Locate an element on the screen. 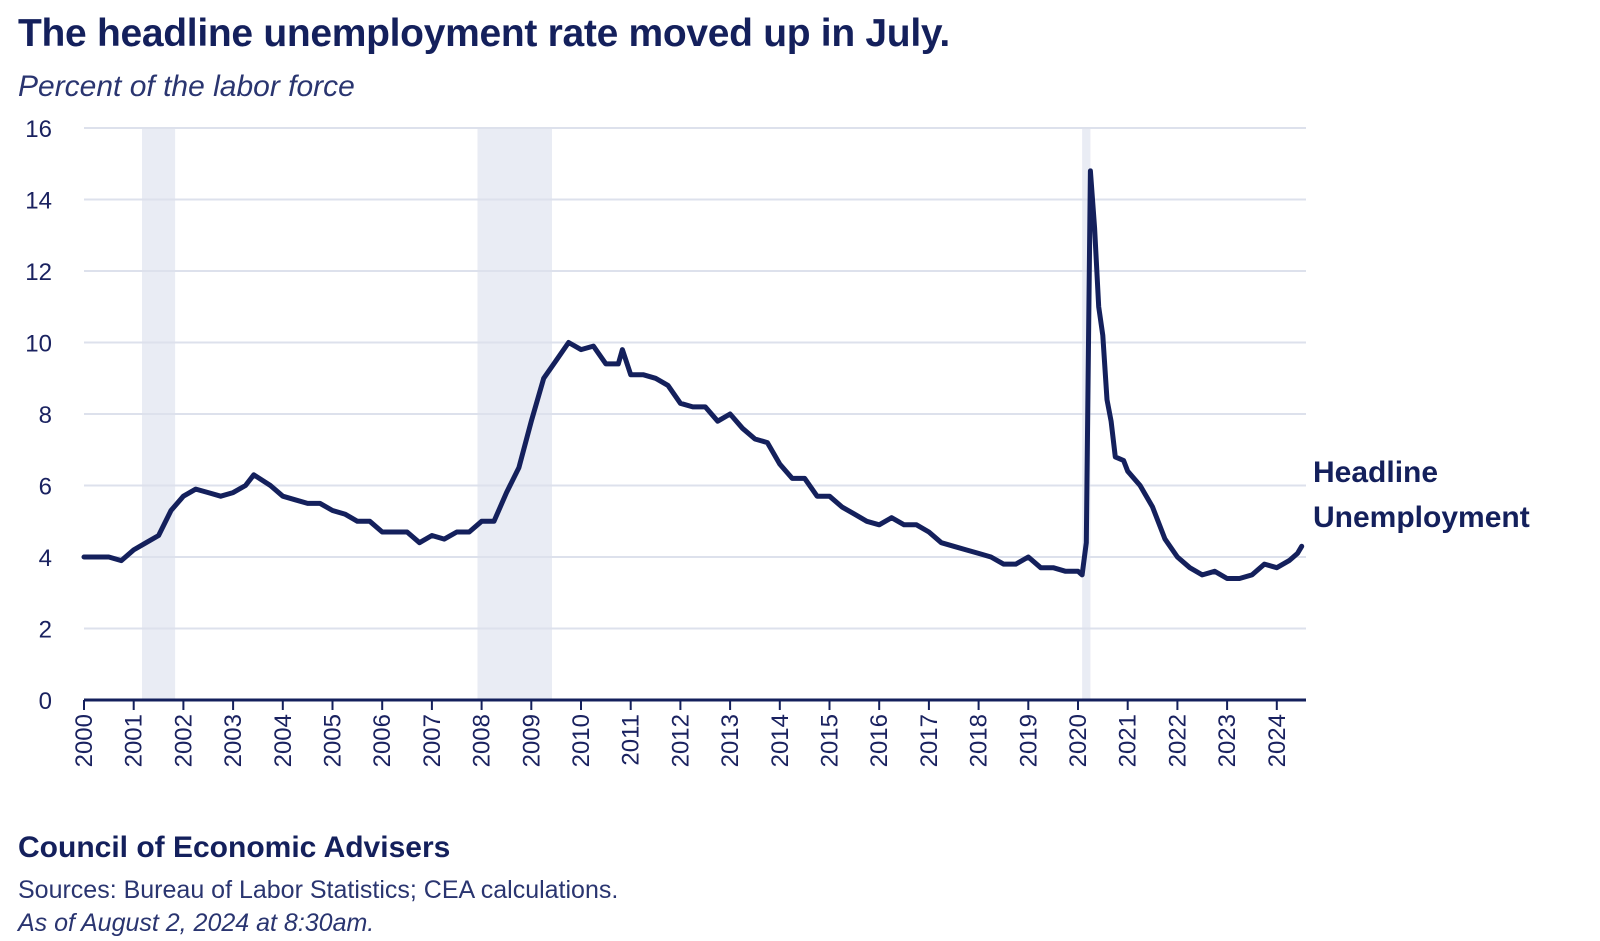 The height and width of the screenshot is (941, 1600). y-tick-label: 8 is located at coordinates (45, 415).